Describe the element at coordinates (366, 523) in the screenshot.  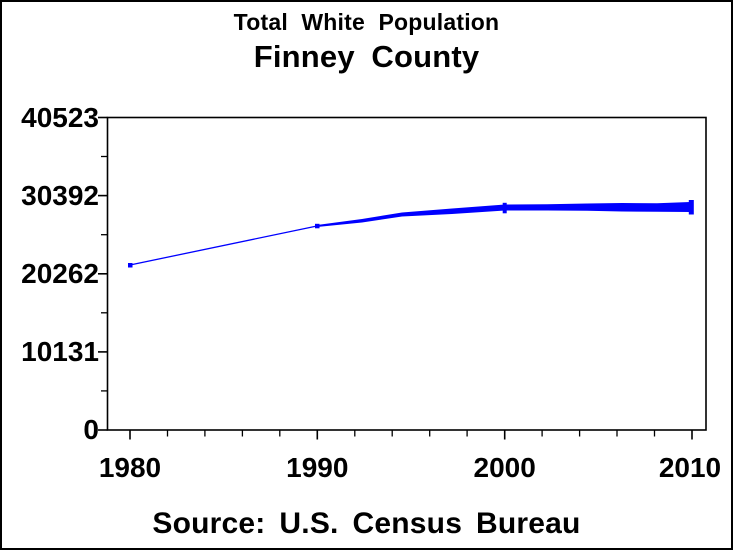
I see `source-note: Source: U.S. Census Bureau` at that location.